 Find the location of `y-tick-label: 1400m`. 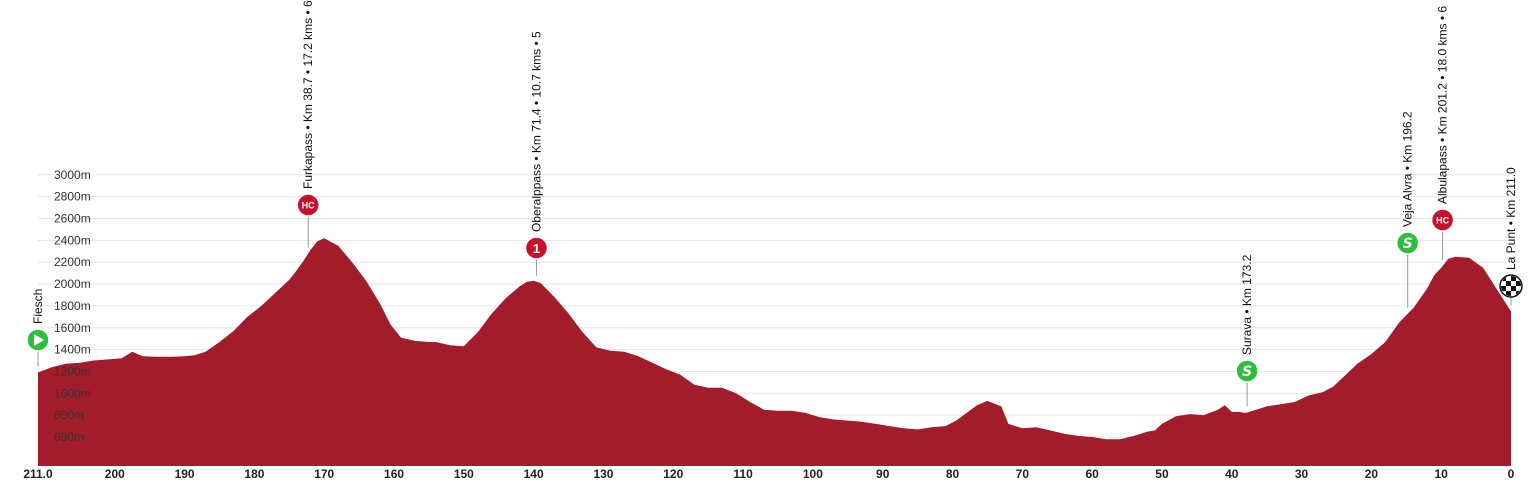

y-tick-label: 1400m is located at coordinates (72, 350).